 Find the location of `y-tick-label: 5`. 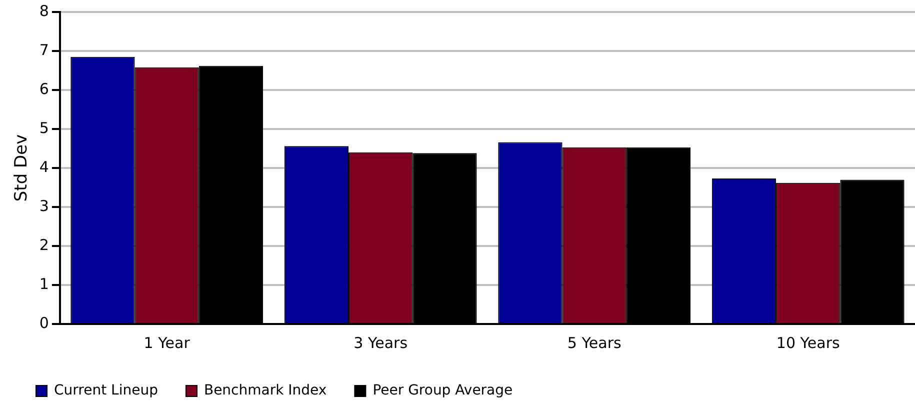

y-tick-label: 5 is located at coordinates (44, 127).